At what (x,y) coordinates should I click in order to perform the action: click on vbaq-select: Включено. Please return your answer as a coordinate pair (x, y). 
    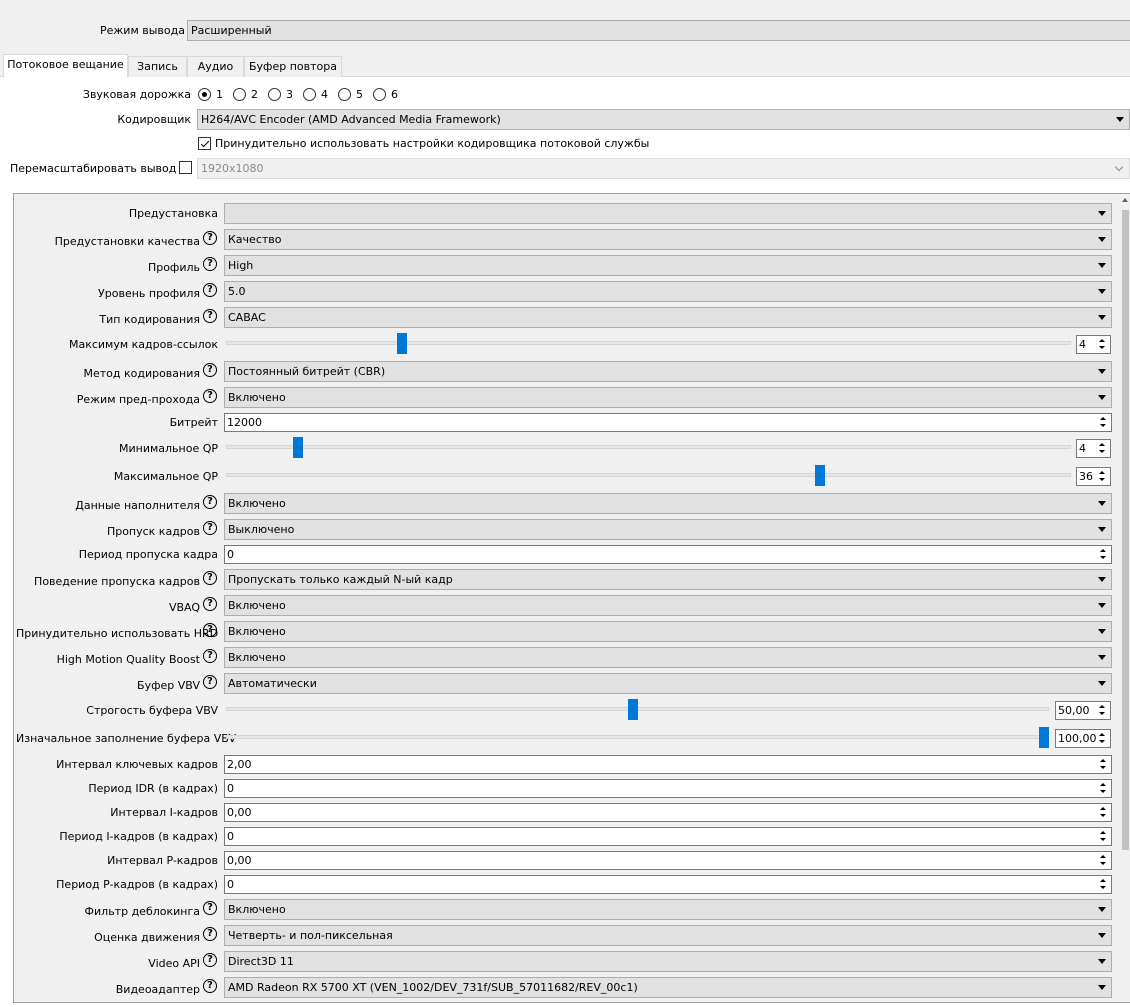
    Looking at the image, I should click on (668, 605).